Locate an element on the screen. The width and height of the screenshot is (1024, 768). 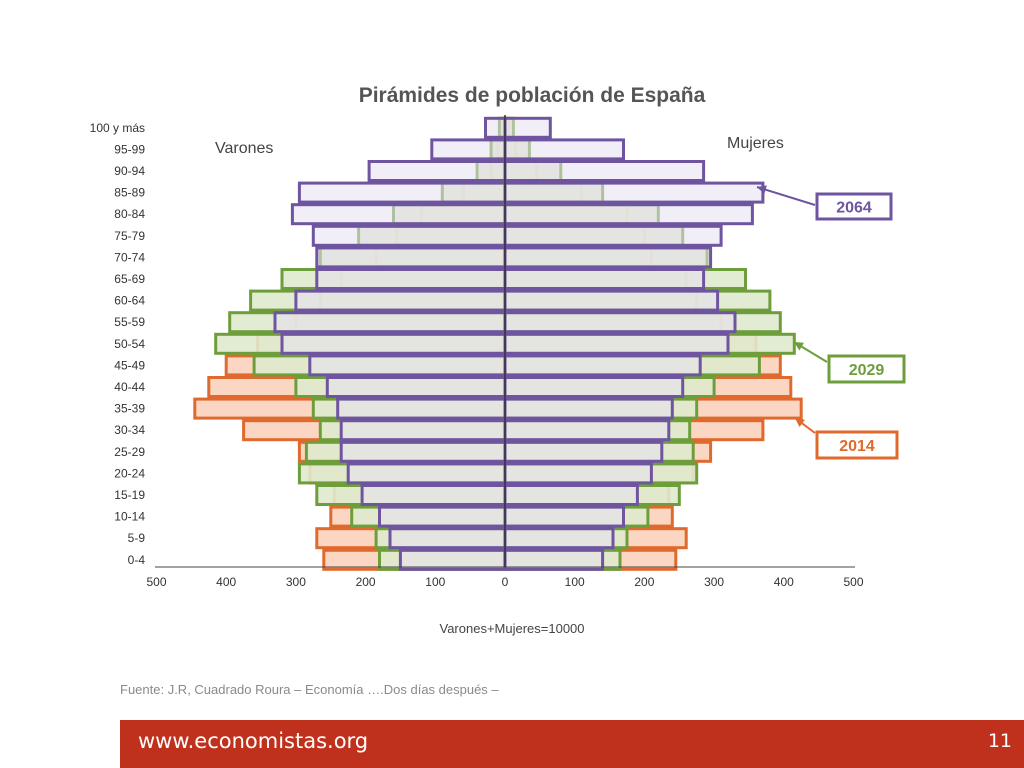
age-label: 80-84 is located at coordinates (129, 214).